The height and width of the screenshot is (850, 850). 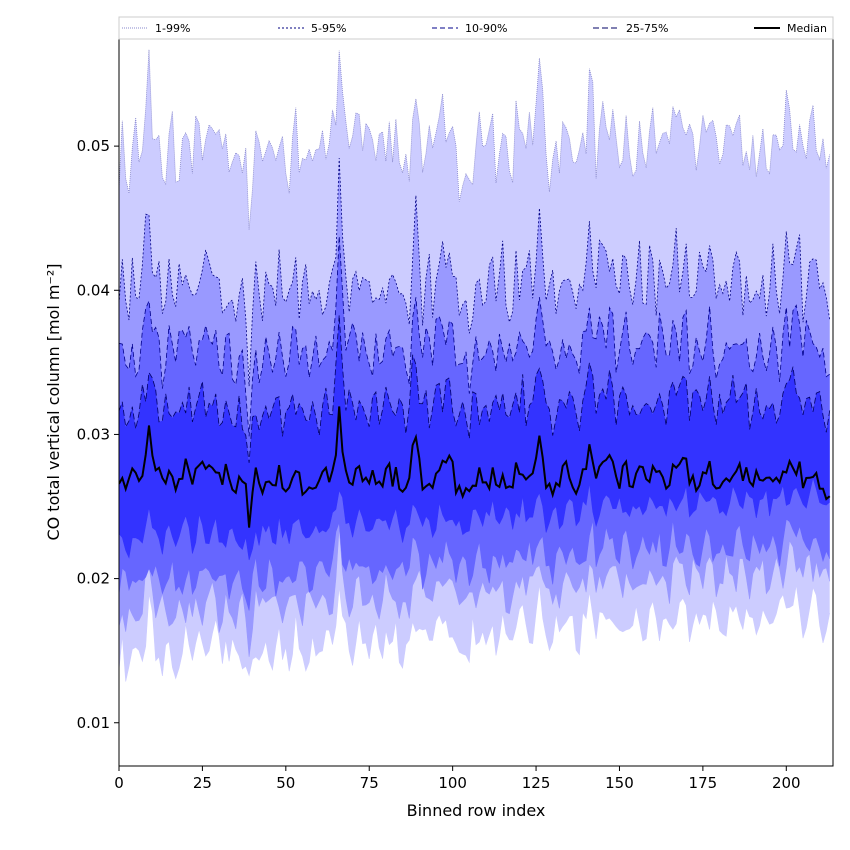 I want to click on legend-label-1-99%: 1-99%, so click(x=172, y=28).